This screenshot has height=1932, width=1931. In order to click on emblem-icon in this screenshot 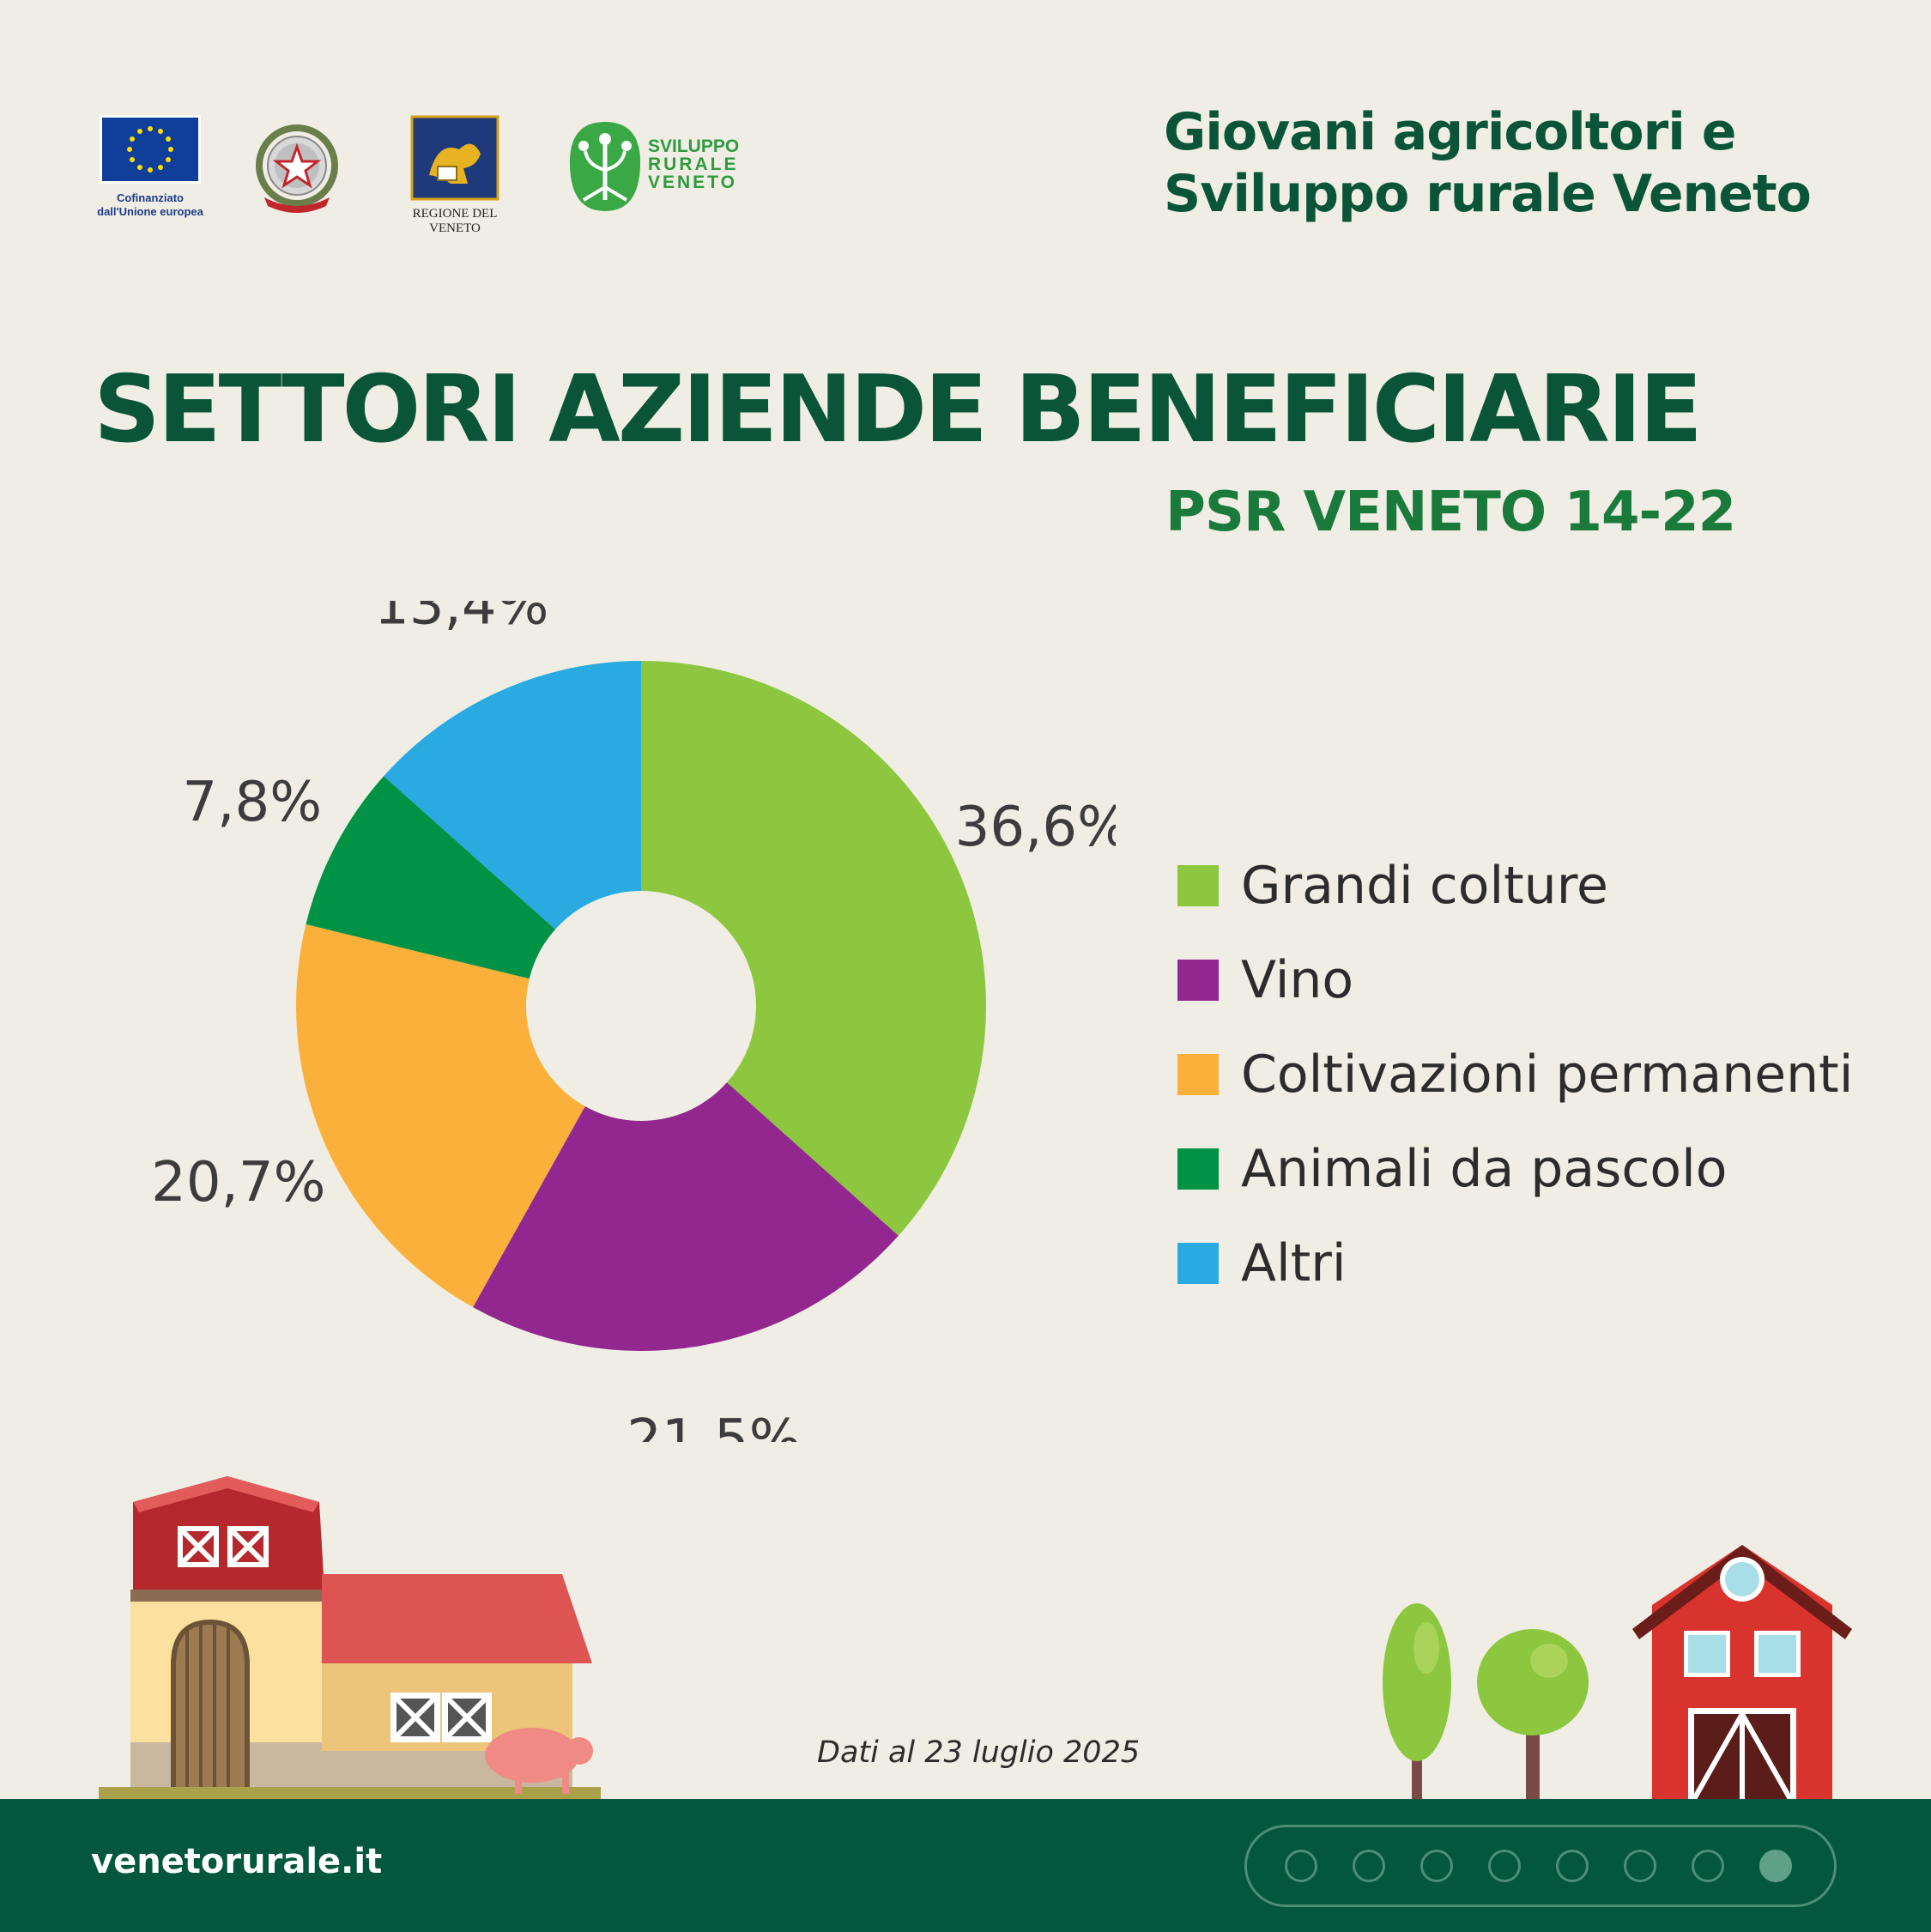, I will do `click(297, 169)`.